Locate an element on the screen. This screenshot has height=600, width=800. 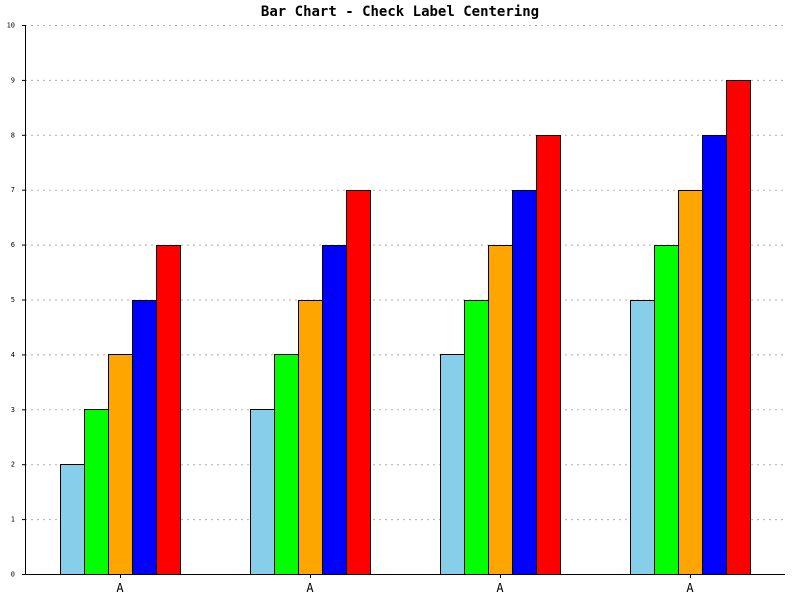
chart-title: Bar Chart - Check Label Centering is located at coordinates (400, 12).